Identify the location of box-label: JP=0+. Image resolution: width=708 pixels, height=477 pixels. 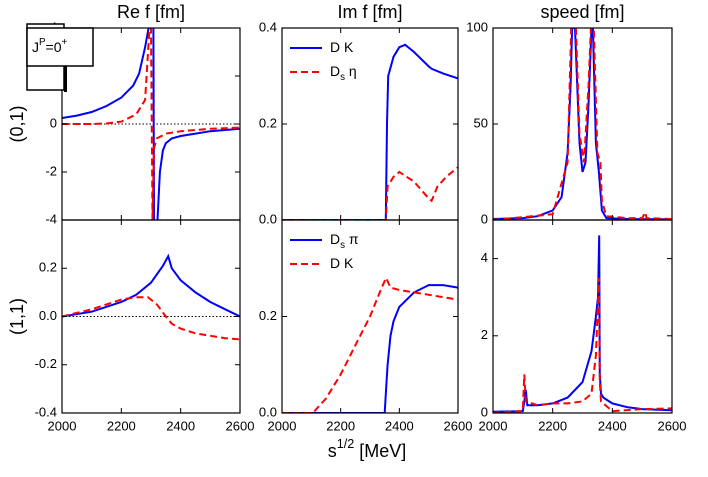
(50, 46).